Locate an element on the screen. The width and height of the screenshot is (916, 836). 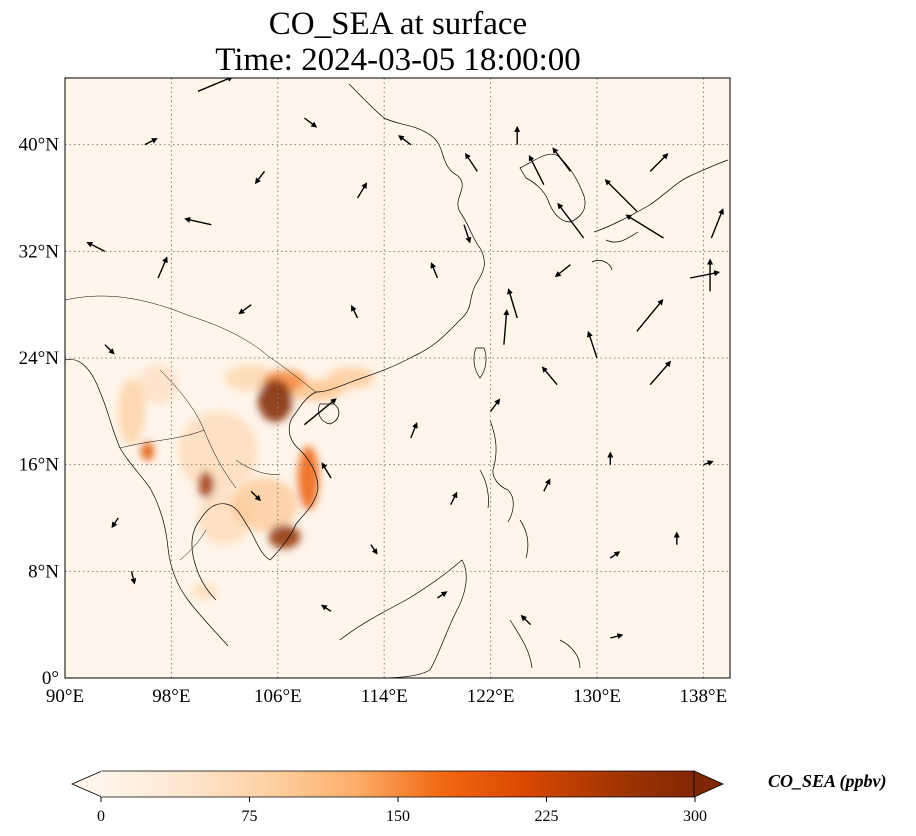
coastline-china is located at coordinates (388, 251).